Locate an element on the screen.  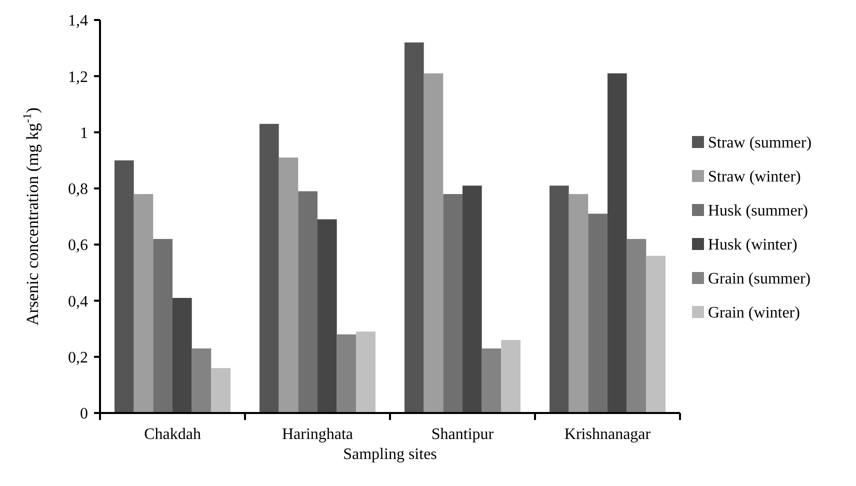
legend-label: Straw (winter) is located at coordinates (754, 177).